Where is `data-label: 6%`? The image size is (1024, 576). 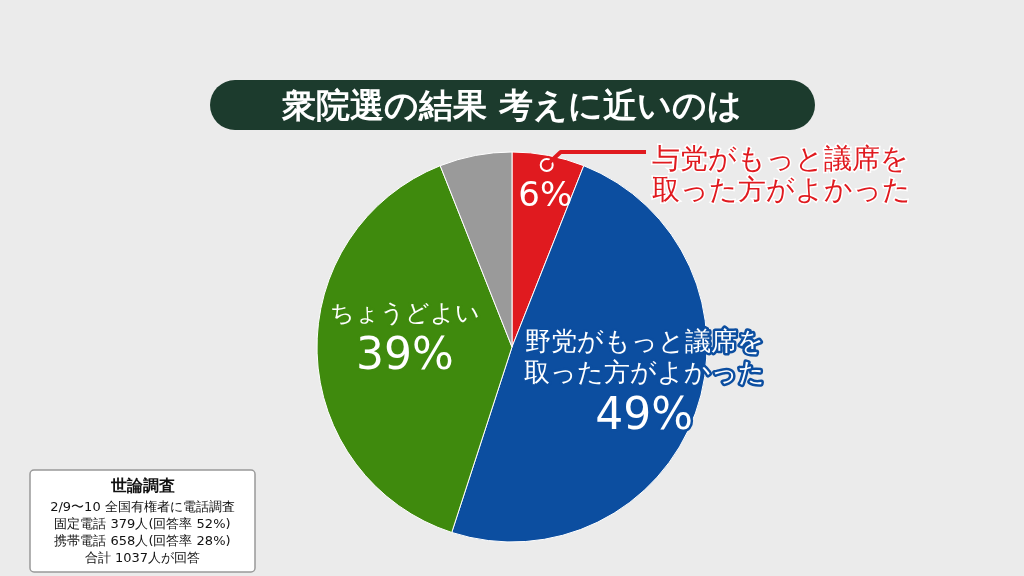 data-label: 6% is located at coordinates (545, 193).